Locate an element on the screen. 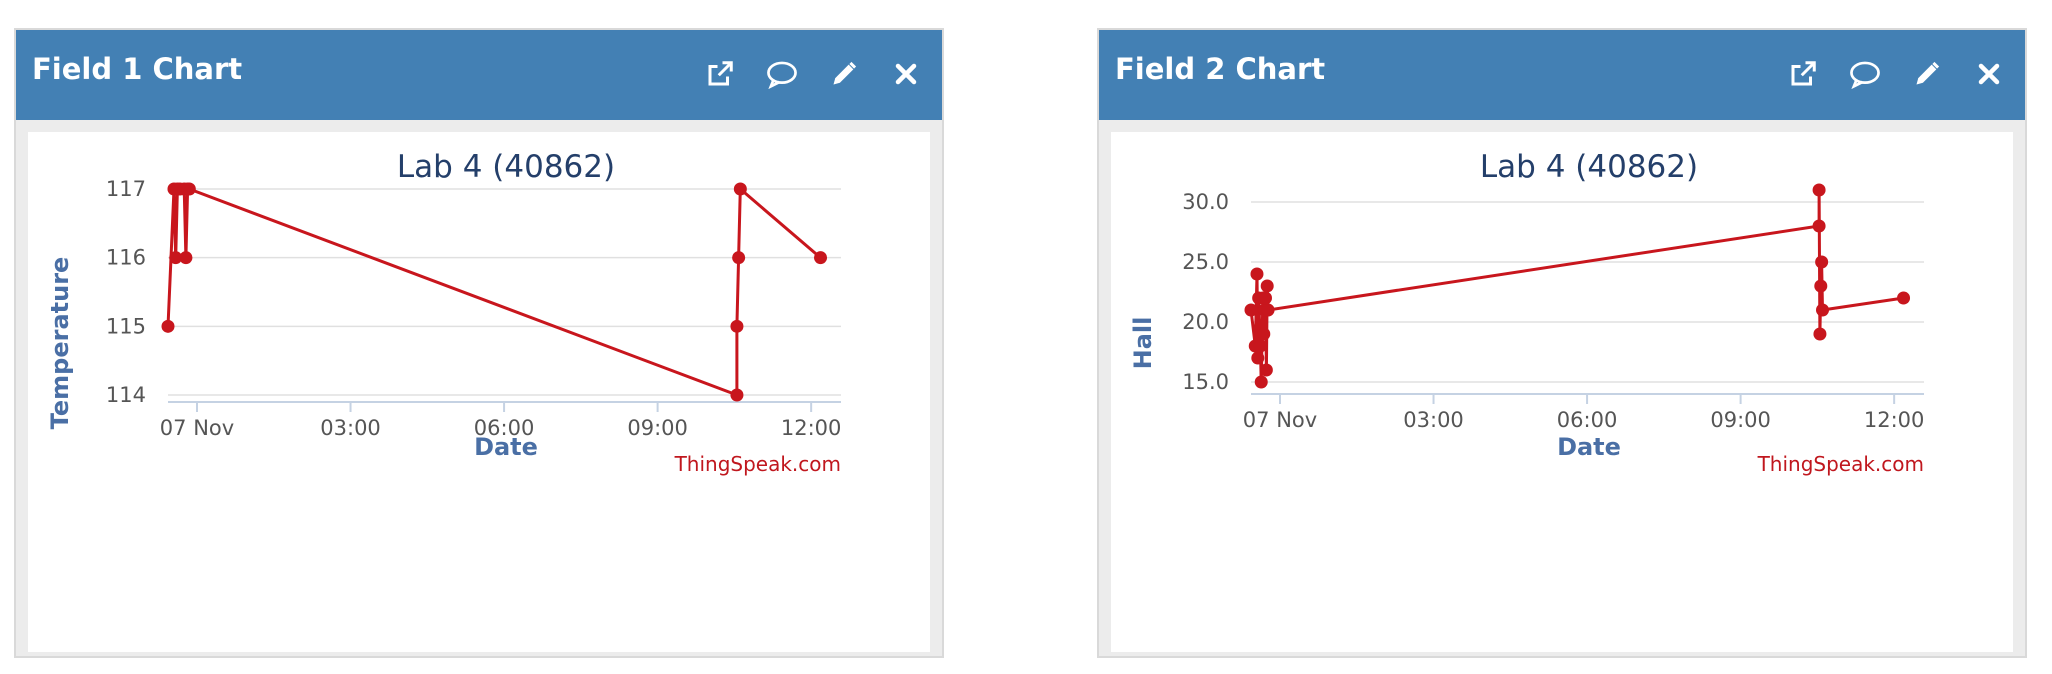  y-axis-label: Temperature is located at coordinates (60, 343).